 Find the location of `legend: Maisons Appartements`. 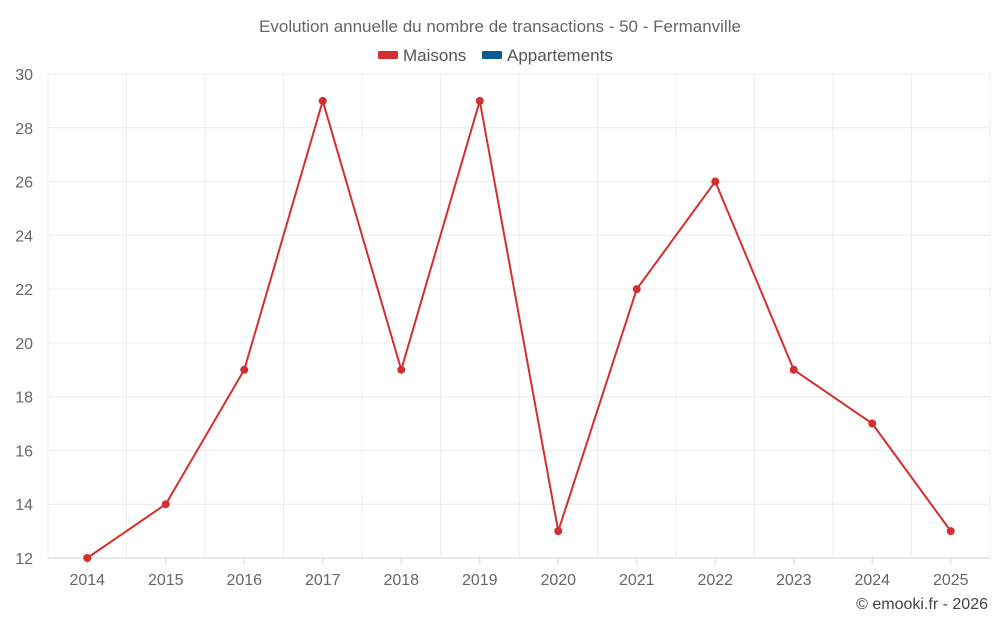

legend: Maisons Appartements is located at coordinates (495, 55).